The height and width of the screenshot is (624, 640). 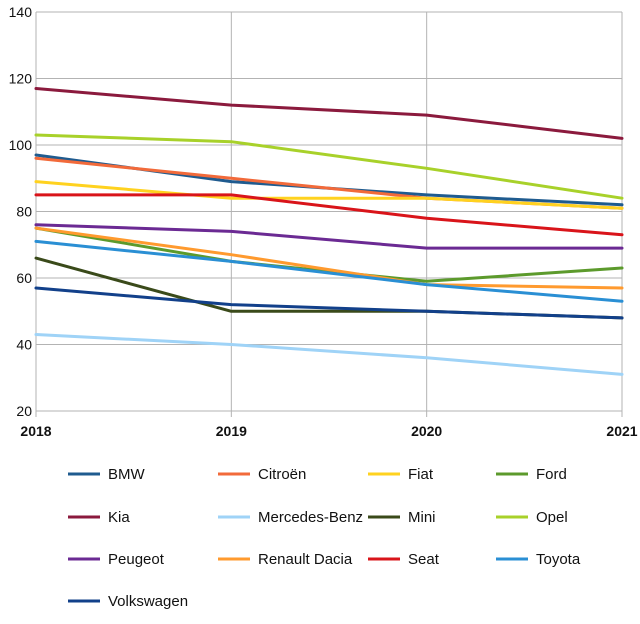 I want to click on legend-label: Toyota, so click(x=558, y=559).